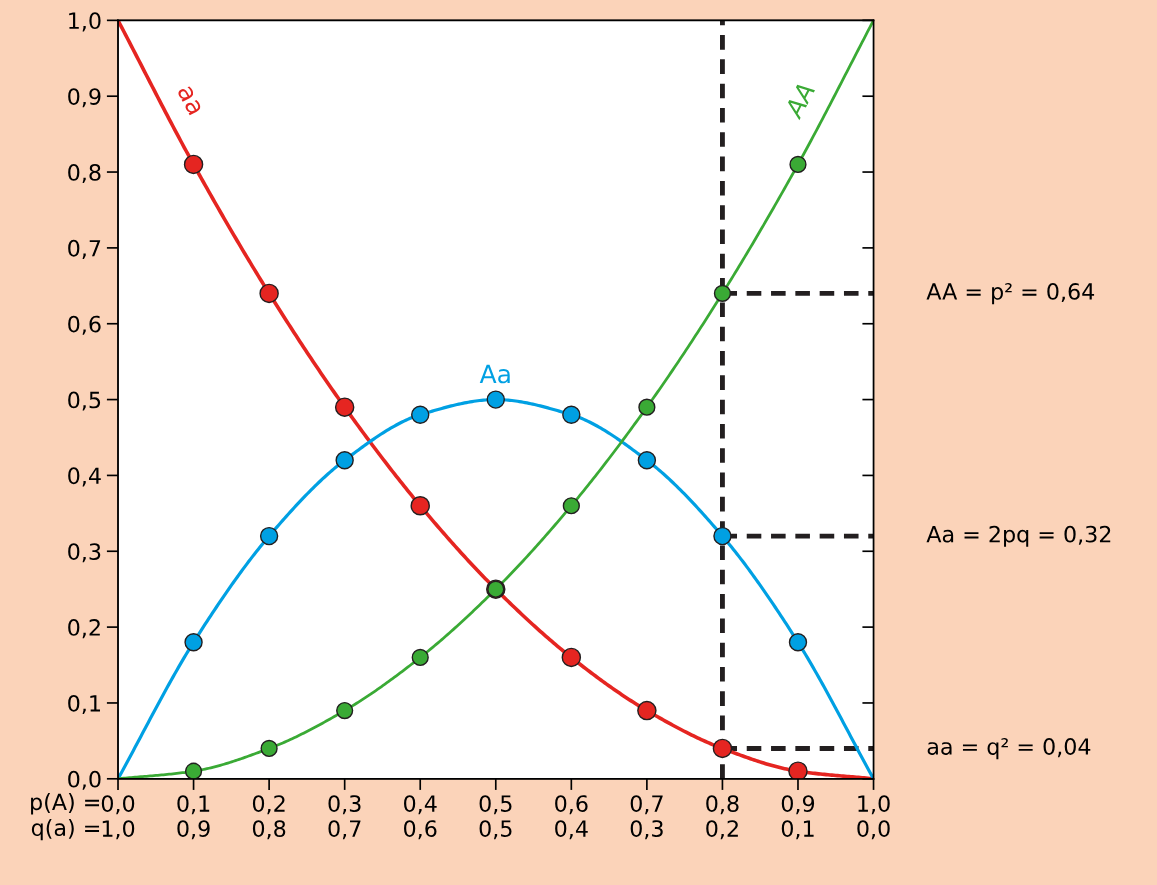  Describe the element at coordinates (84, 704) in the screenshot. I see `y-tick-label: 0,1` at that location.